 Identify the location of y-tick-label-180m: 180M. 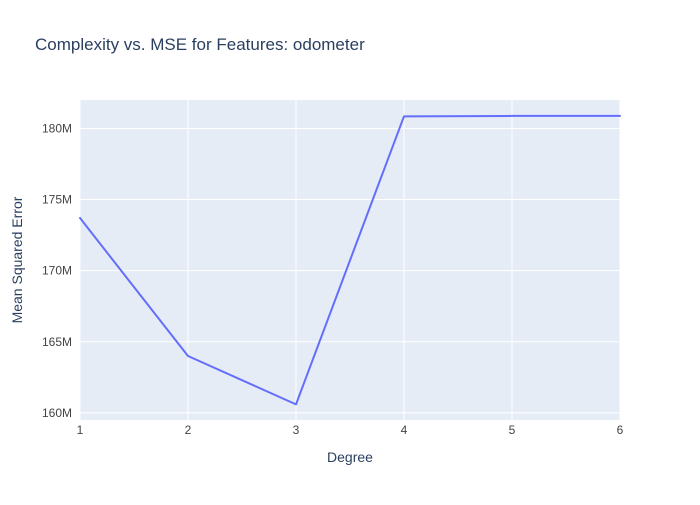
(57, 128).